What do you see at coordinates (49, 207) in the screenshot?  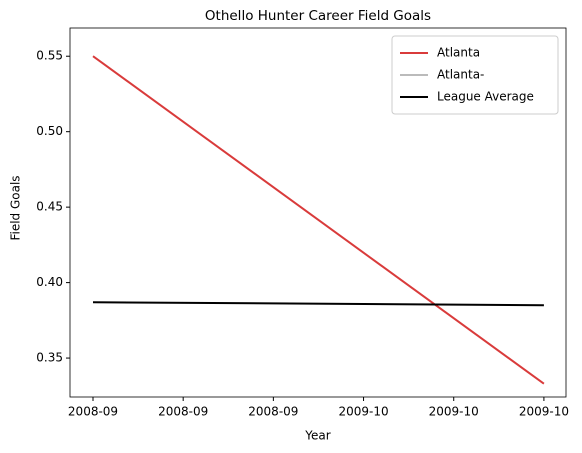 I see `y-tick-label: 0.45` at bounding box center [49, 207].